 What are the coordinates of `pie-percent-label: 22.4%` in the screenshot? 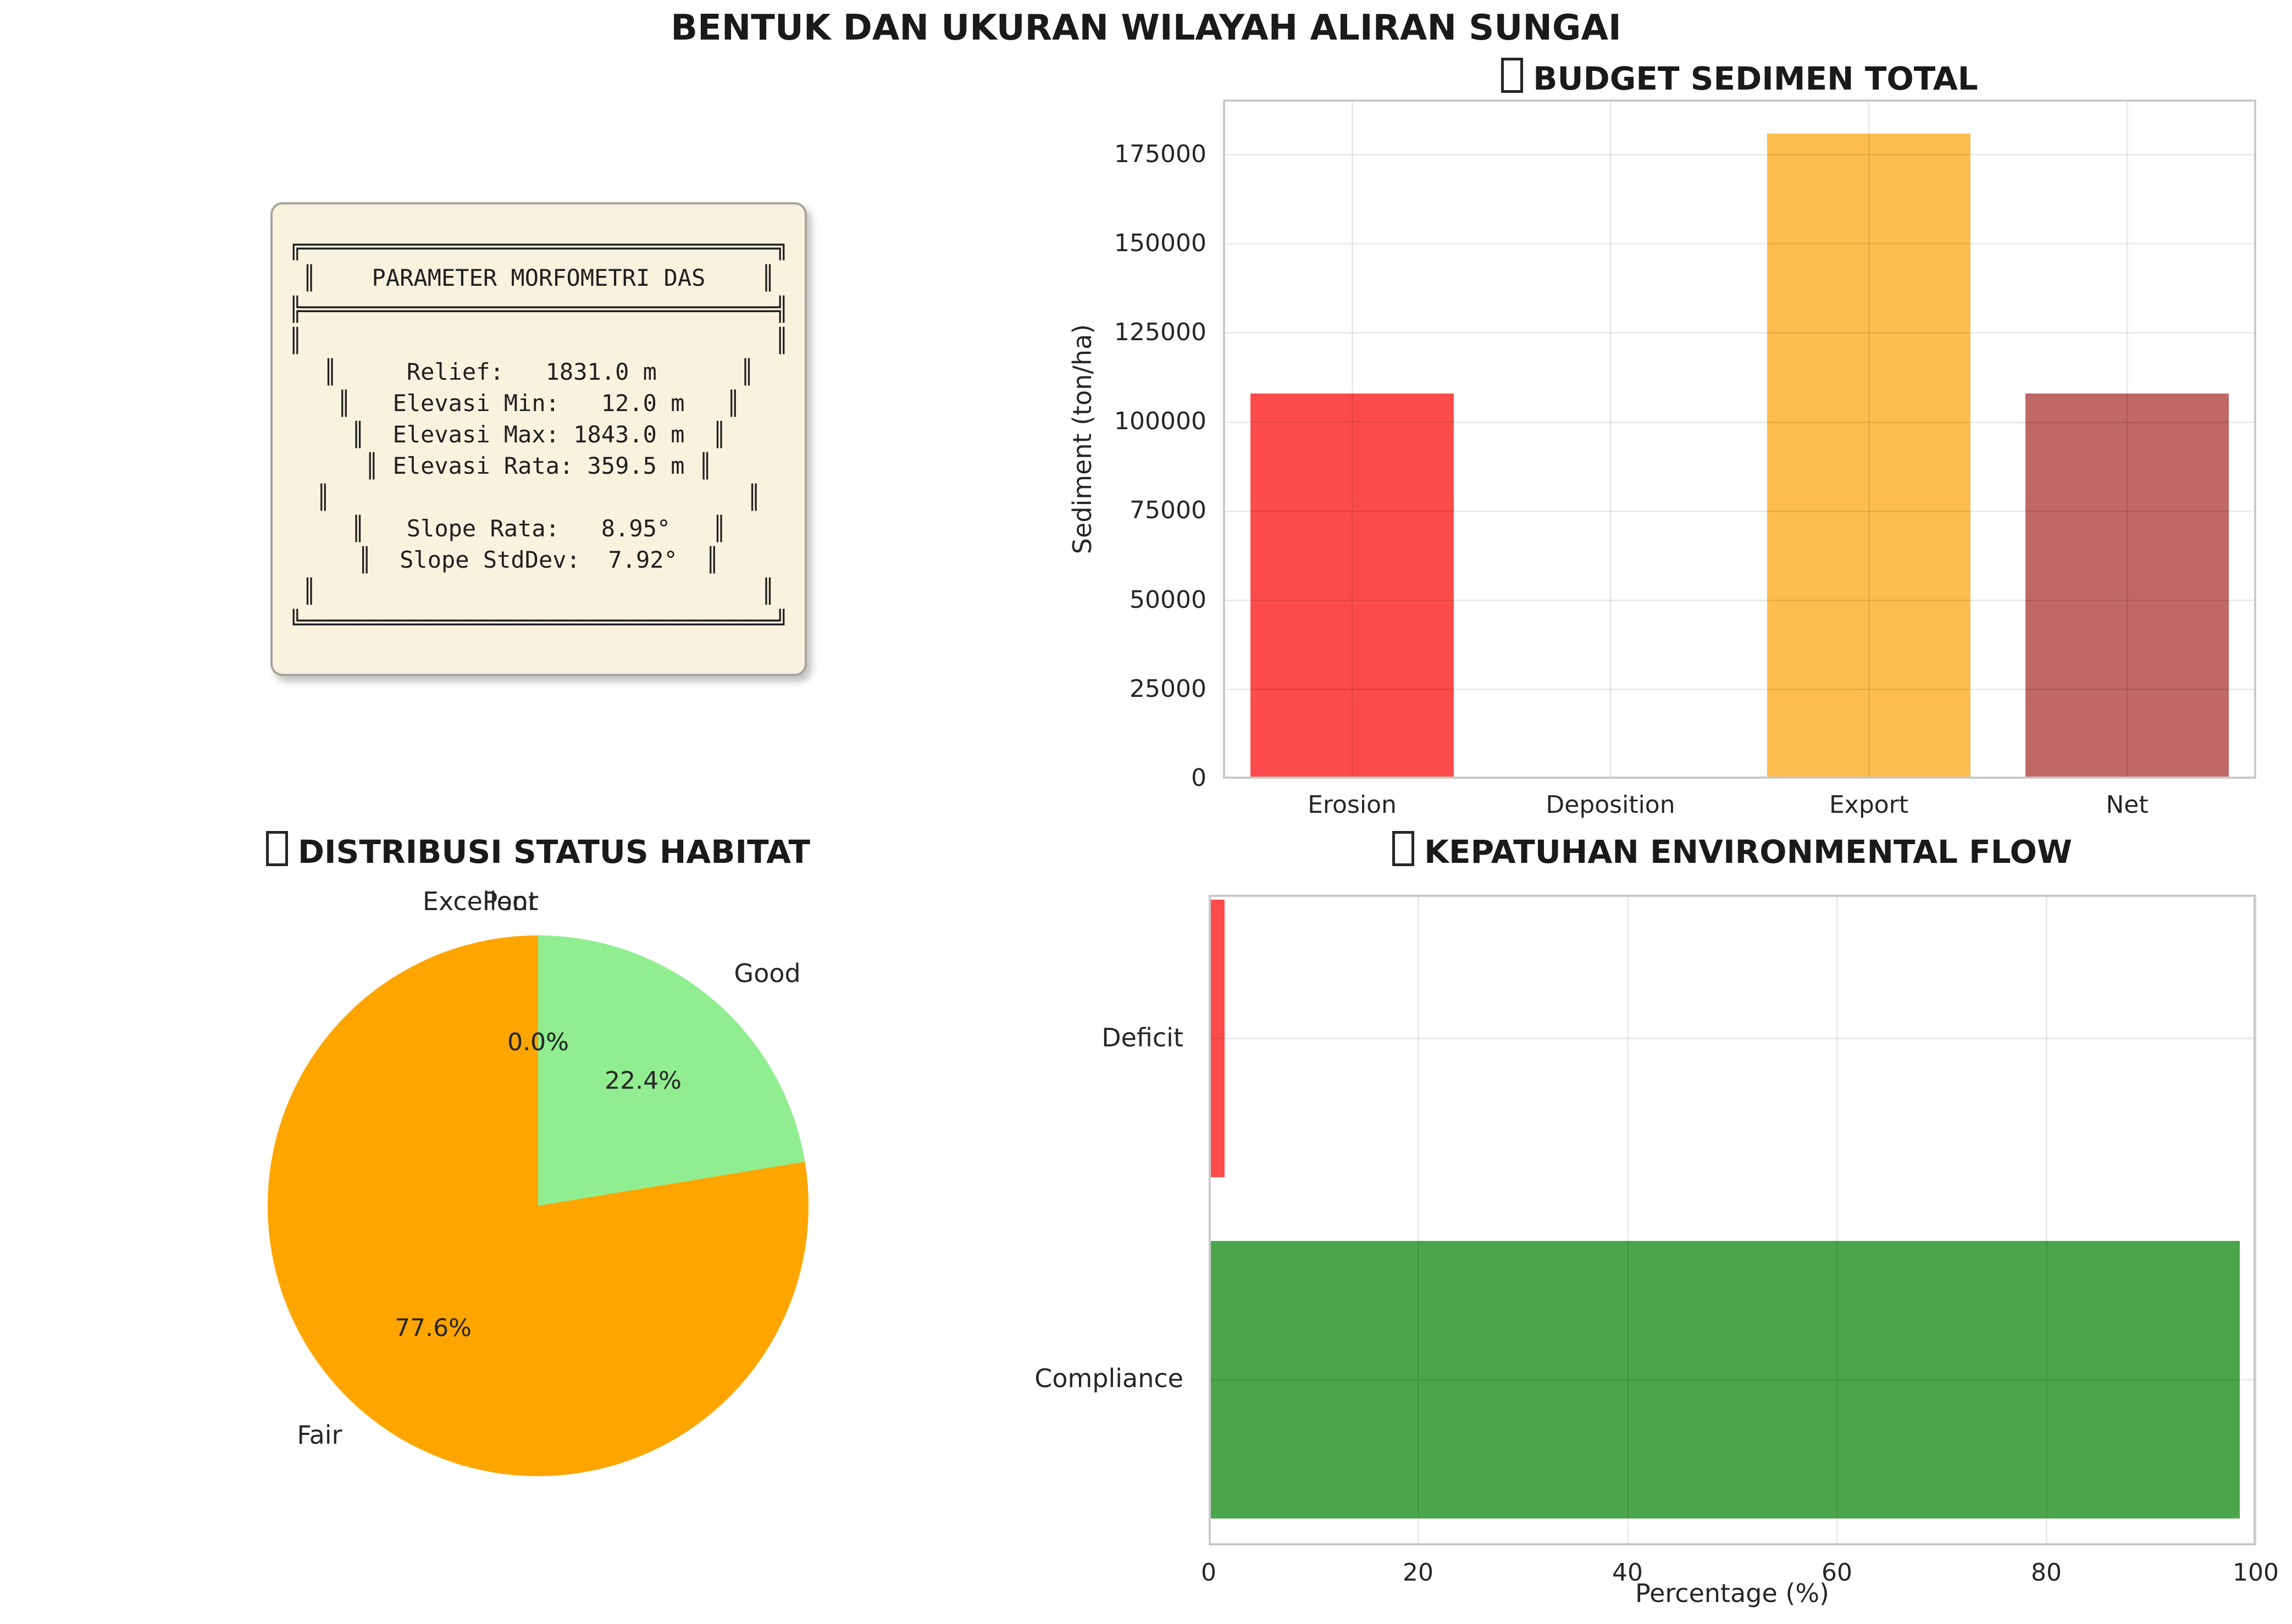 It's located at (643, 1080).